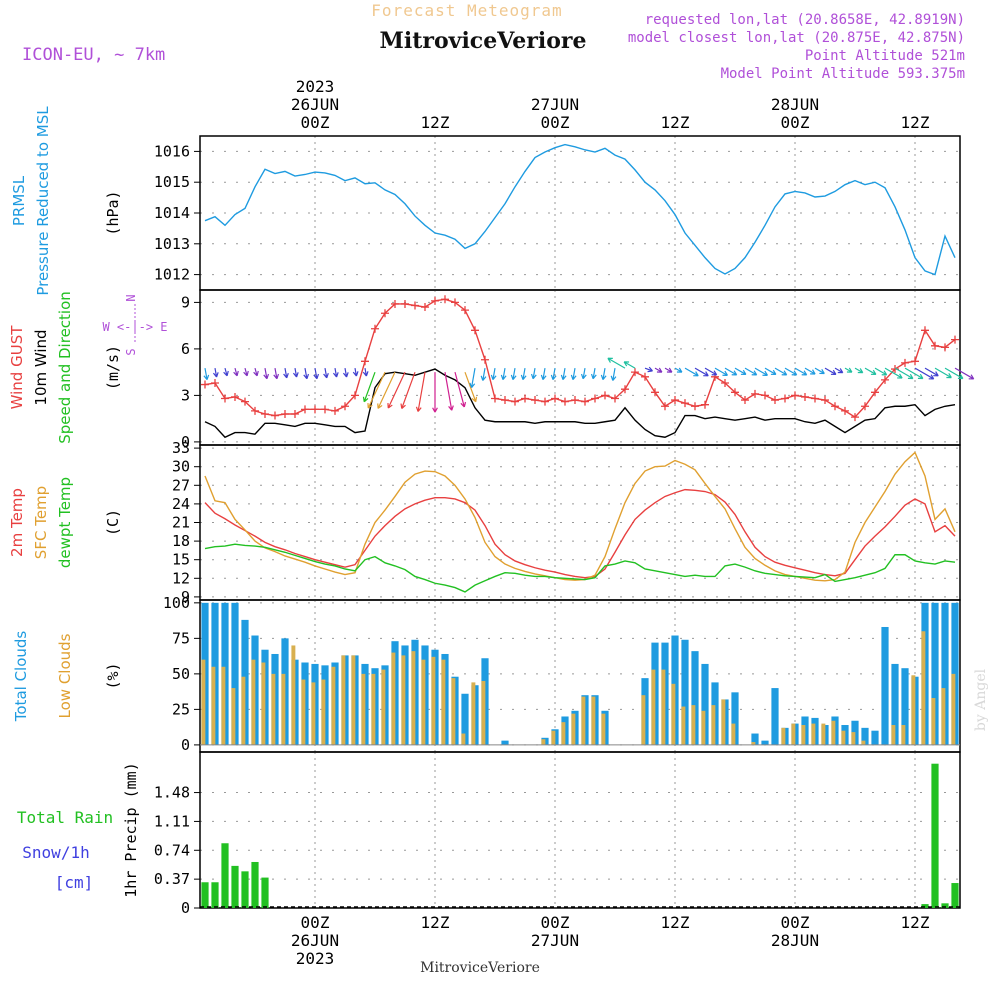 This screenshot has height=1000, width=1000. What do you see at coordinates (172, 821) in the screenshot?
I see `y-tick-label: 1.11` at bounding box center [172, 821].